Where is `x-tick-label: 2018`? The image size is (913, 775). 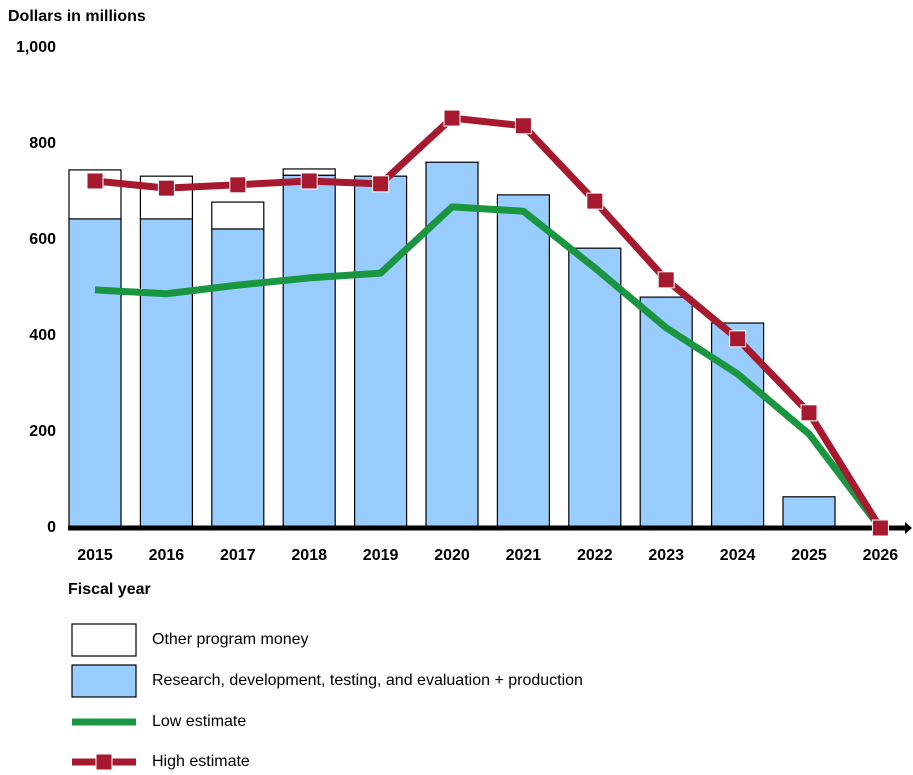 x-tick-label: 2018 is located at coordinates (309, 555).